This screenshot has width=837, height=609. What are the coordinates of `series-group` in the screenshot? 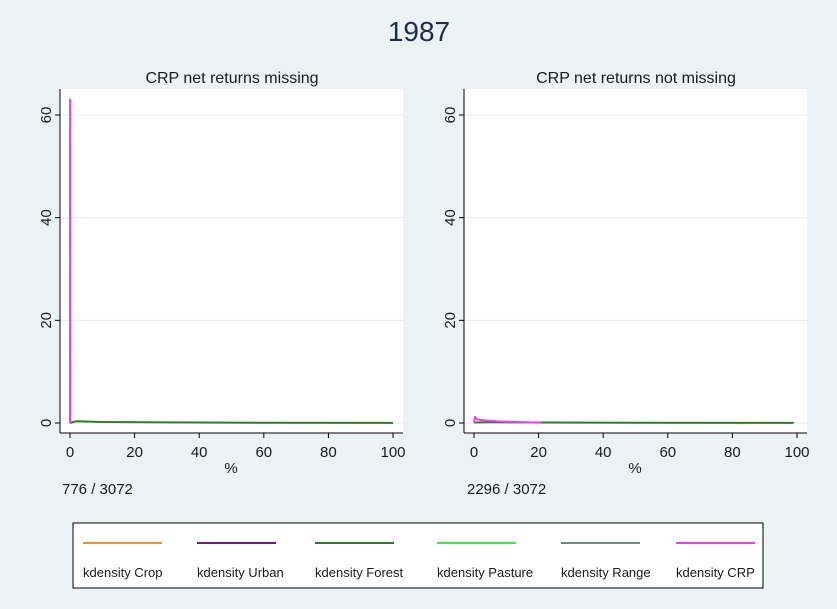 It's located at (633, 419).